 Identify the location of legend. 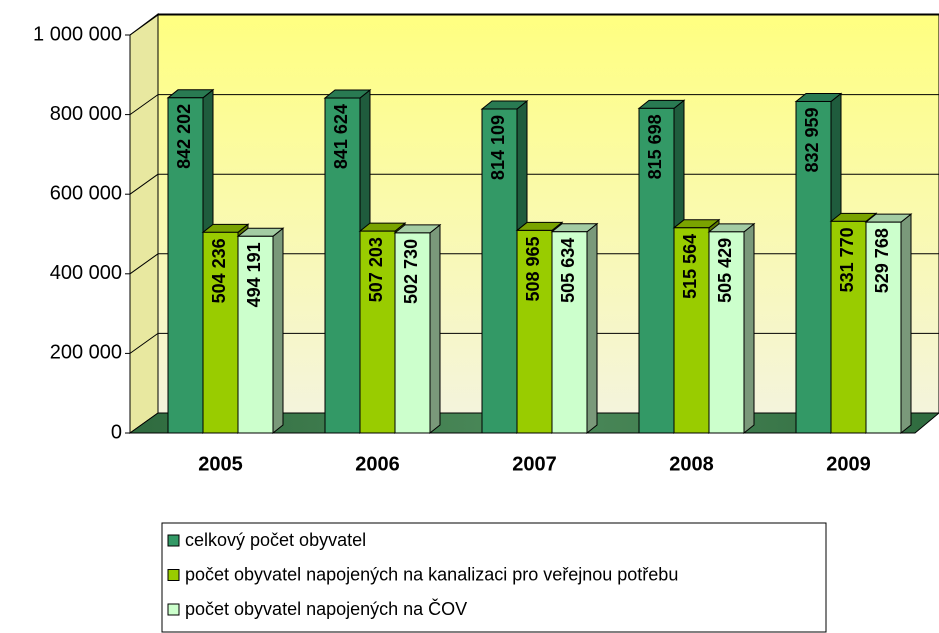
(494, 577).